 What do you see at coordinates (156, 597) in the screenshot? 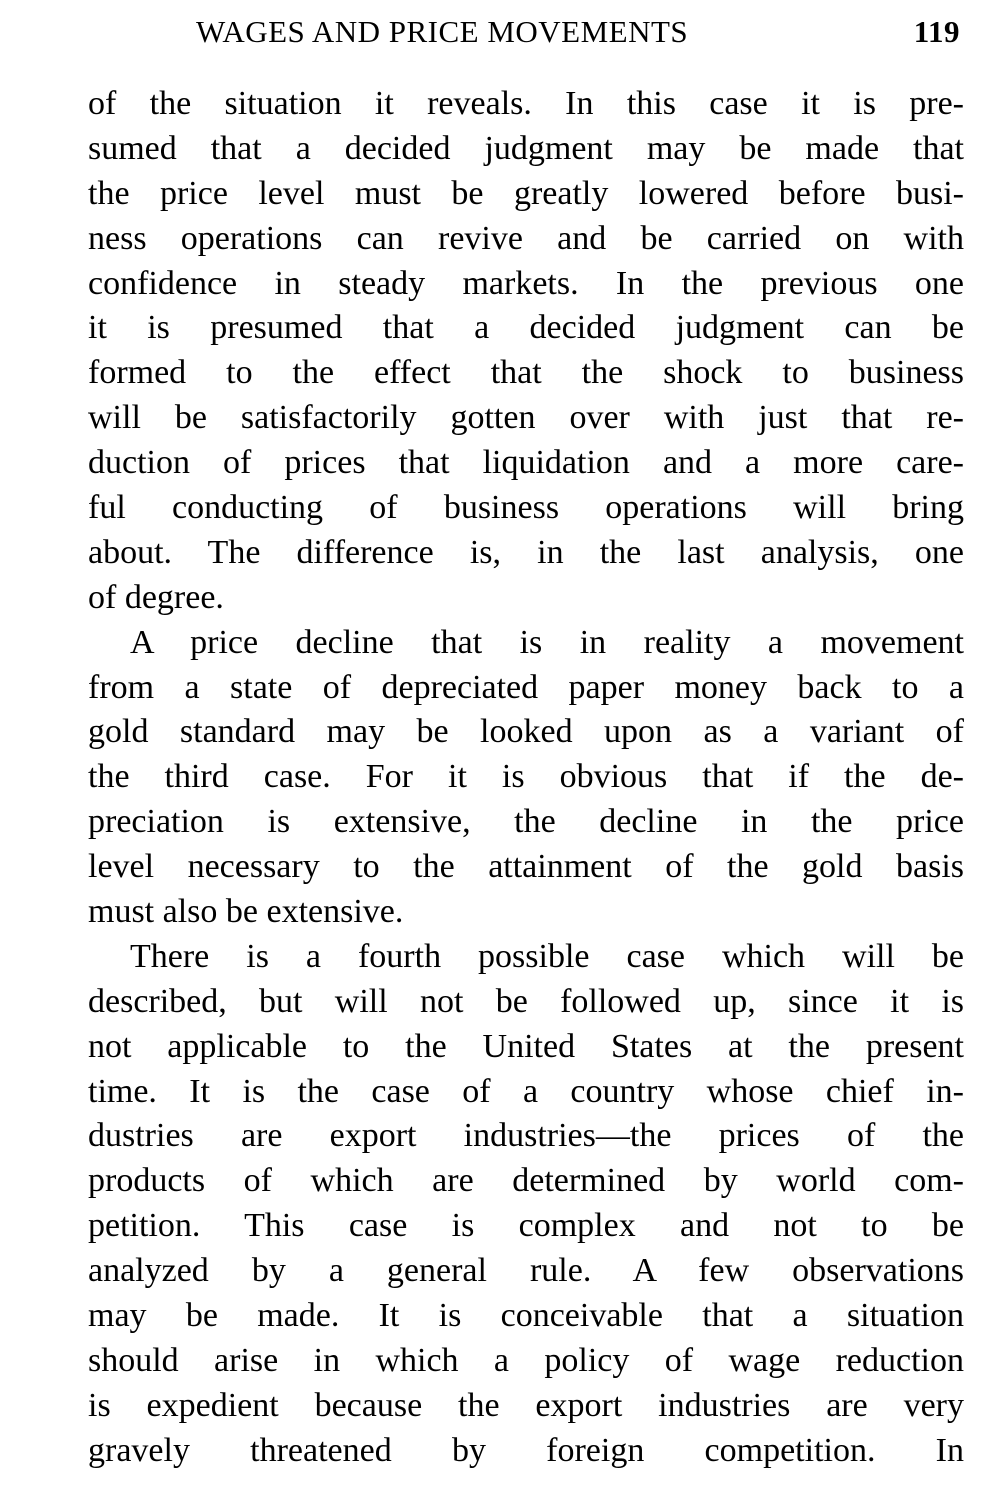
I see `text-line: of degree.` at bounding box center [156, 597].